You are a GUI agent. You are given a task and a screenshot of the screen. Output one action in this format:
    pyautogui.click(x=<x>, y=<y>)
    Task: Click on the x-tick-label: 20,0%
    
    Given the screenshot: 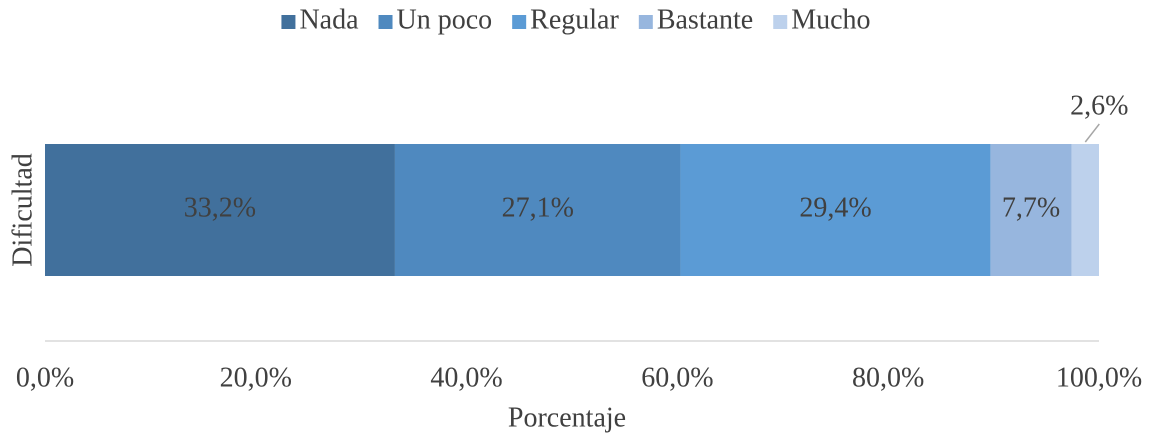 What is the action you would take?
    pyautogui.click(x=256, y=377)
    